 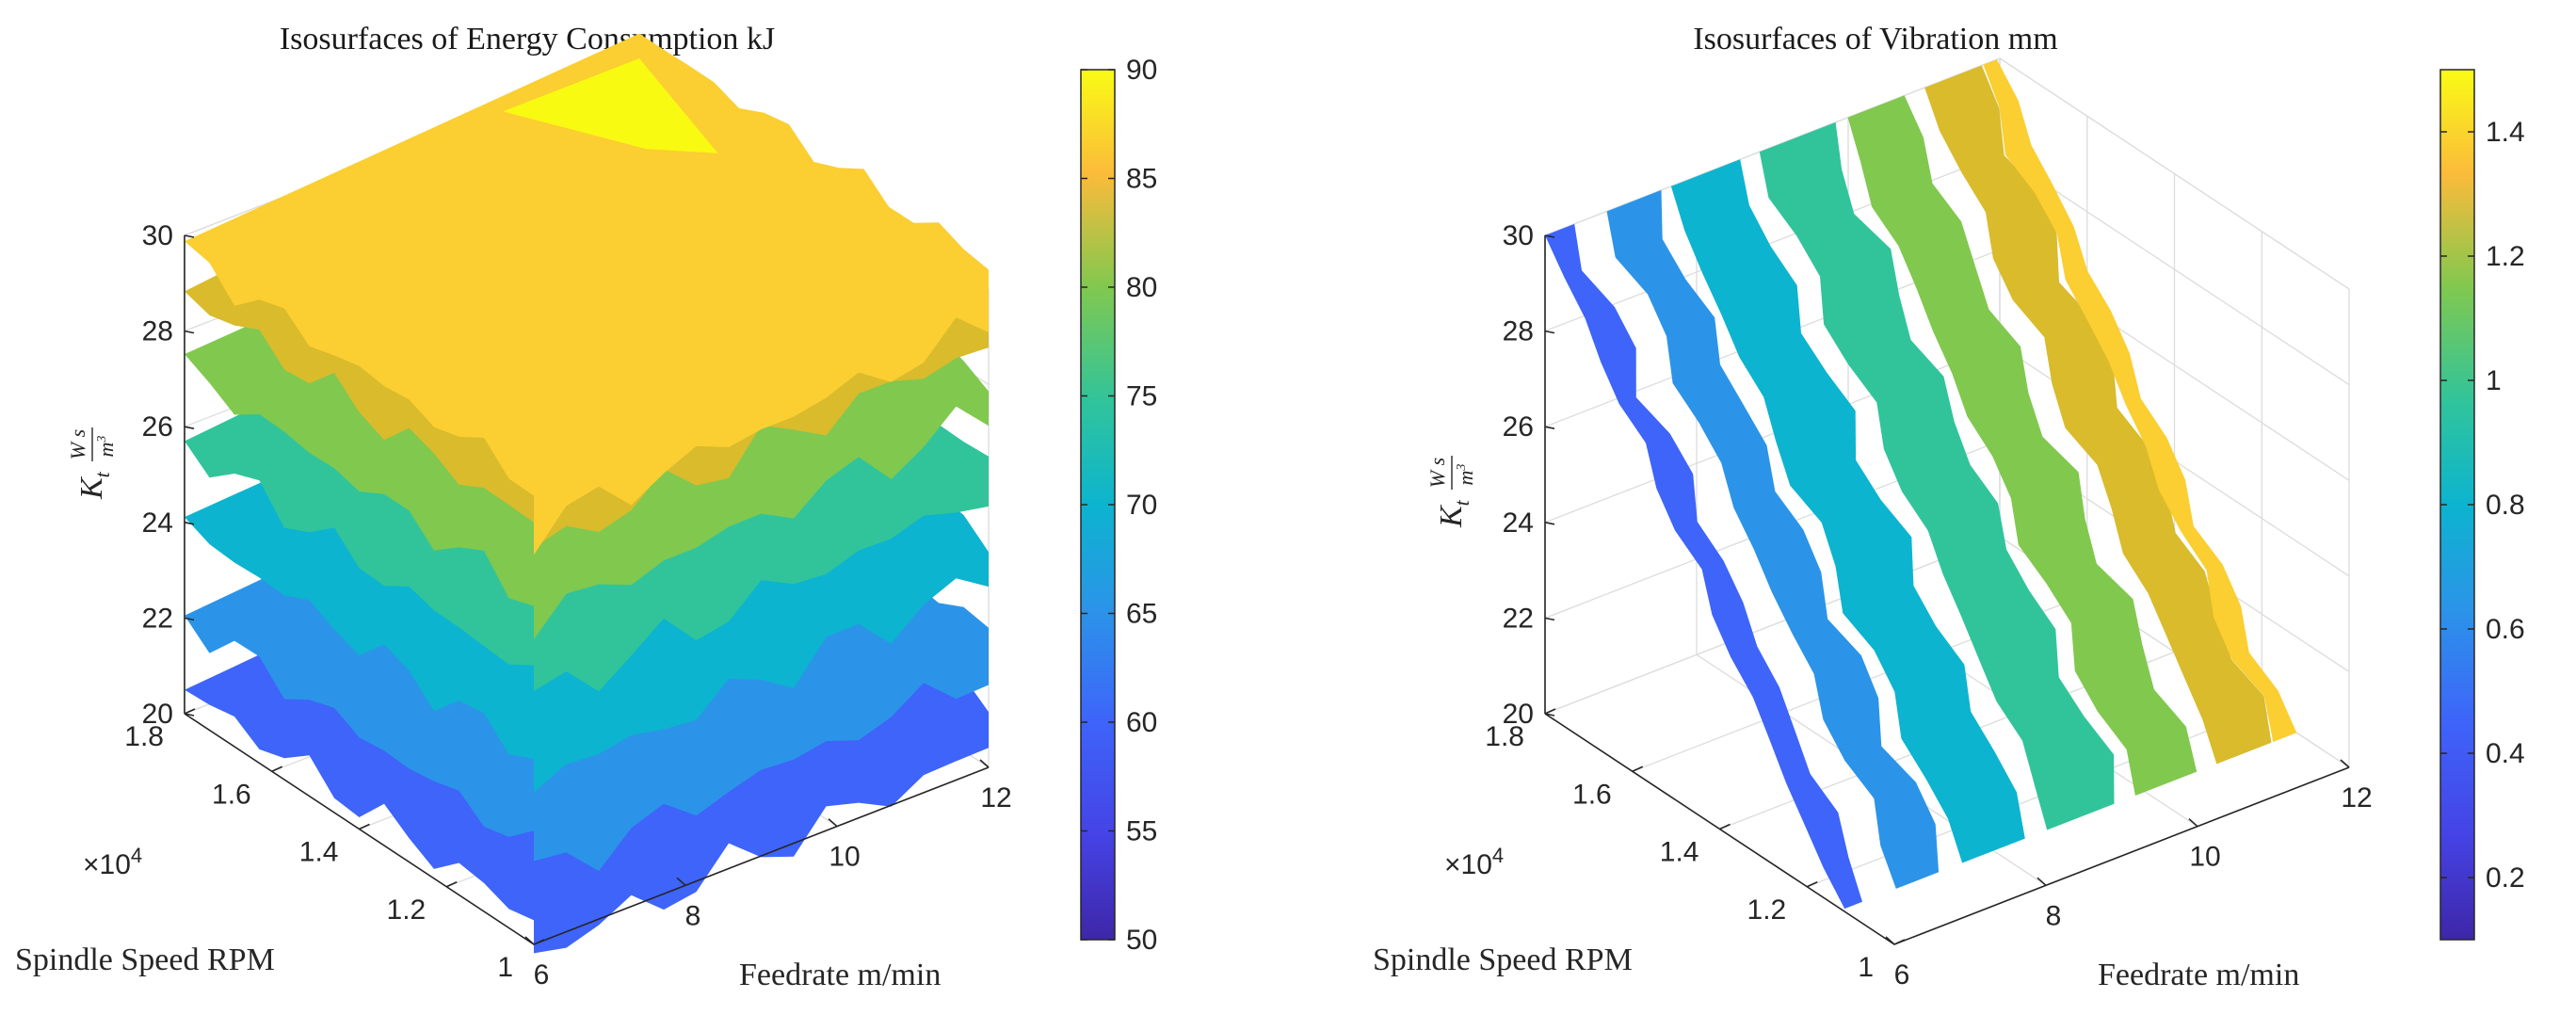 What do you see at coordinates (1141, 940) in the screenshot?
I see `colorbar-tick-label: 50` at bounding box center [1141, 940].